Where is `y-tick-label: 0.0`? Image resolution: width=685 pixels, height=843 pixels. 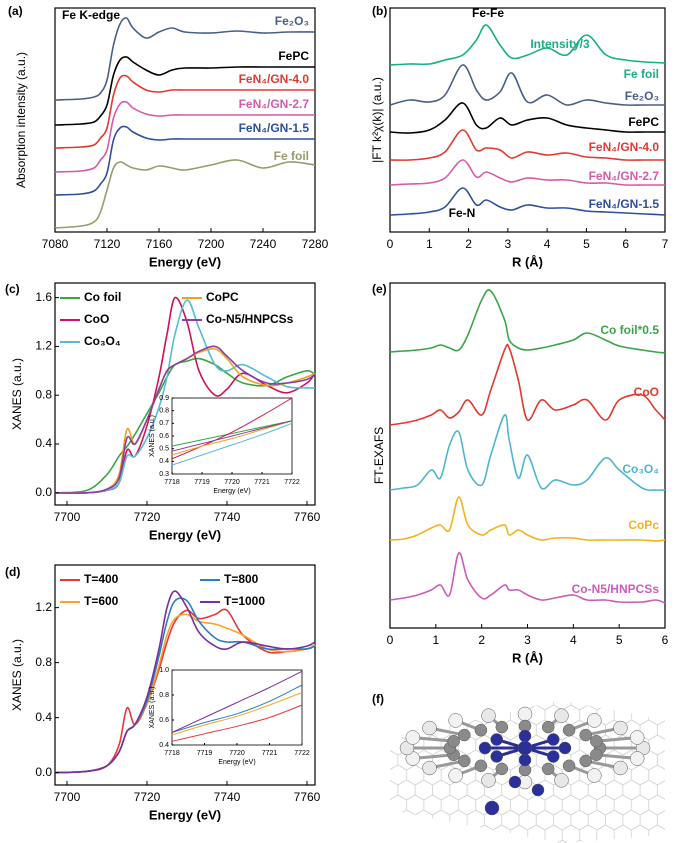
y-tick-label: 0.0 is located at coordinates (43, 492).